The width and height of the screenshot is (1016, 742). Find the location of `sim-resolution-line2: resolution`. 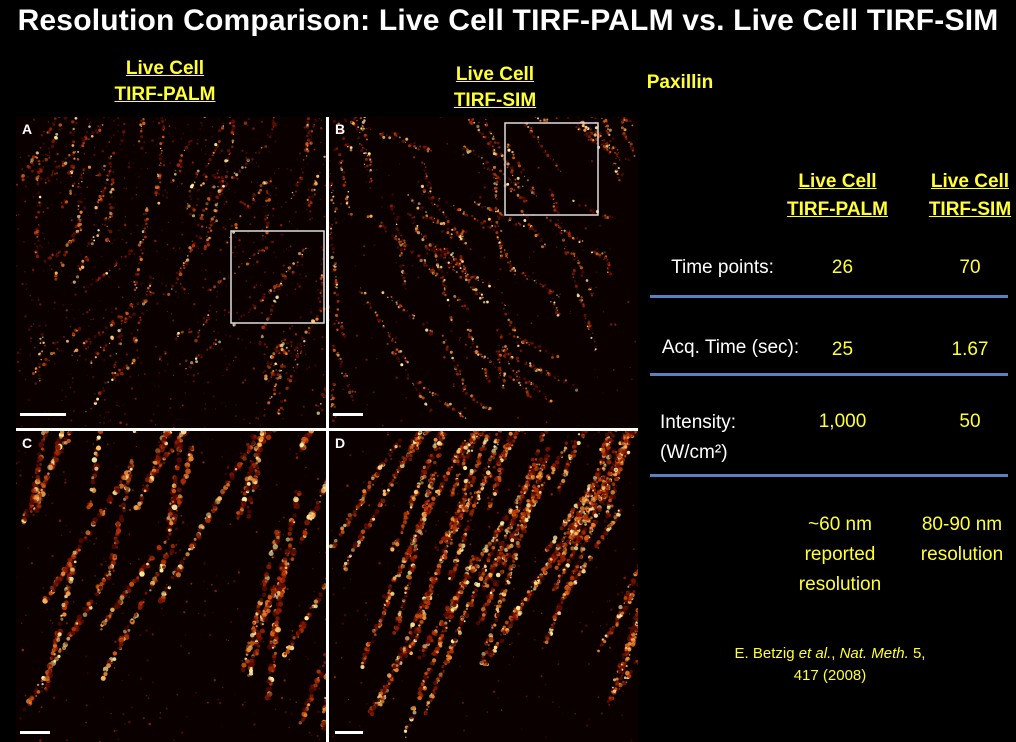

sim-resolution-line2: resolution is located at coordinates (962, 555).